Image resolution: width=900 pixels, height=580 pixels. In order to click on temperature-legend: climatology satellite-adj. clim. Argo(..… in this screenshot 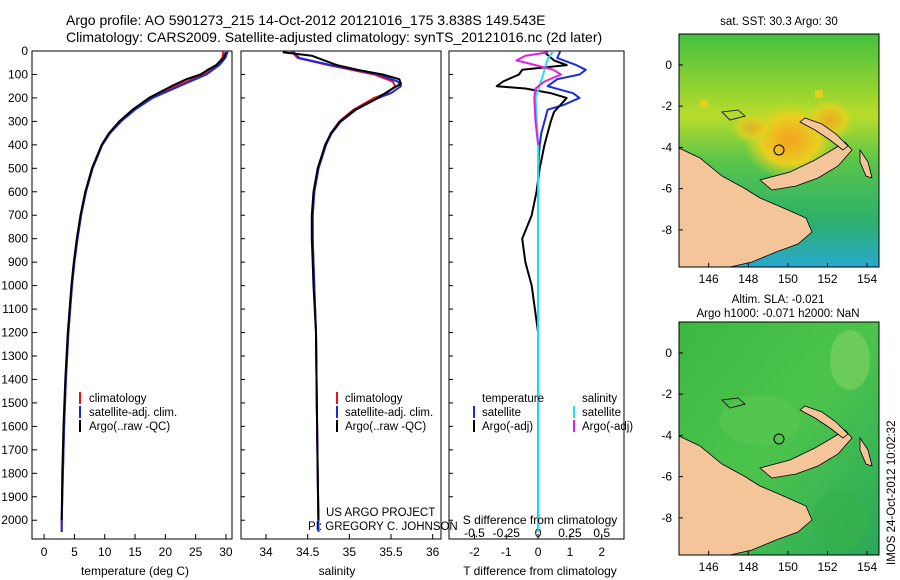, I will do `click(128, 412)`.